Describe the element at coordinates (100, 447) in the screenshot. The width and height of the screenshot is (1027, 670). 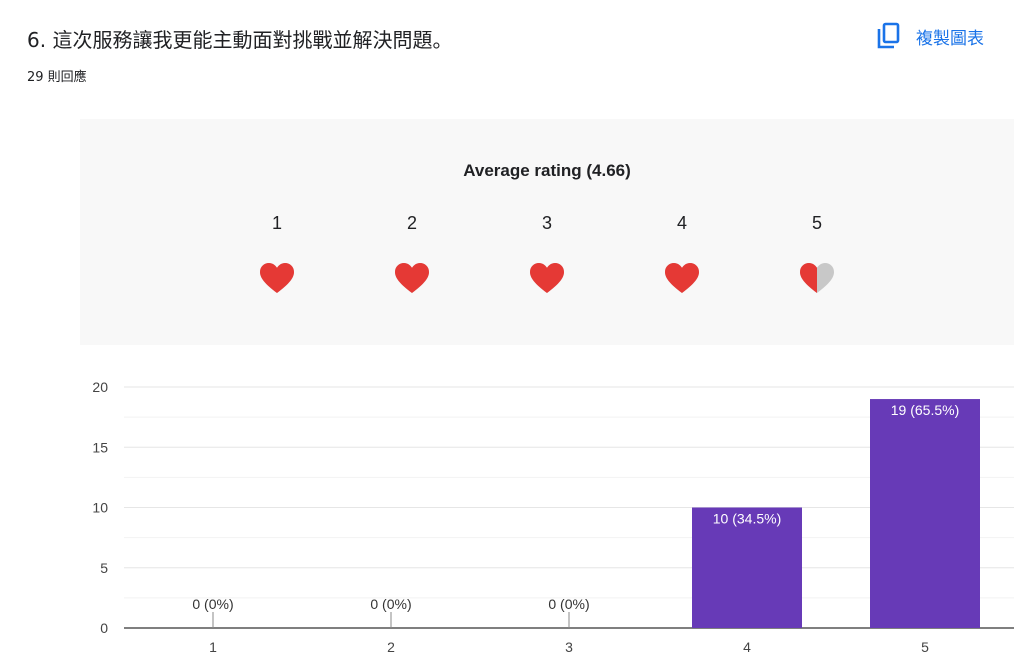
I see `y-tick-label: 15` at that location.